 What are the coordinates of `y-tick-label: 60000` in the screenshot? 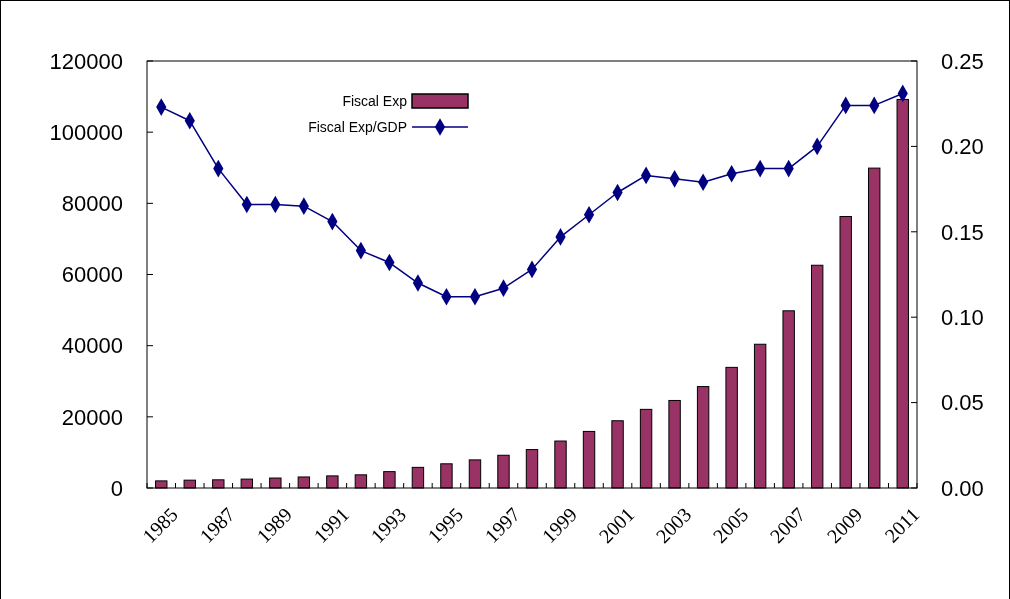 It's located at (92, 275).